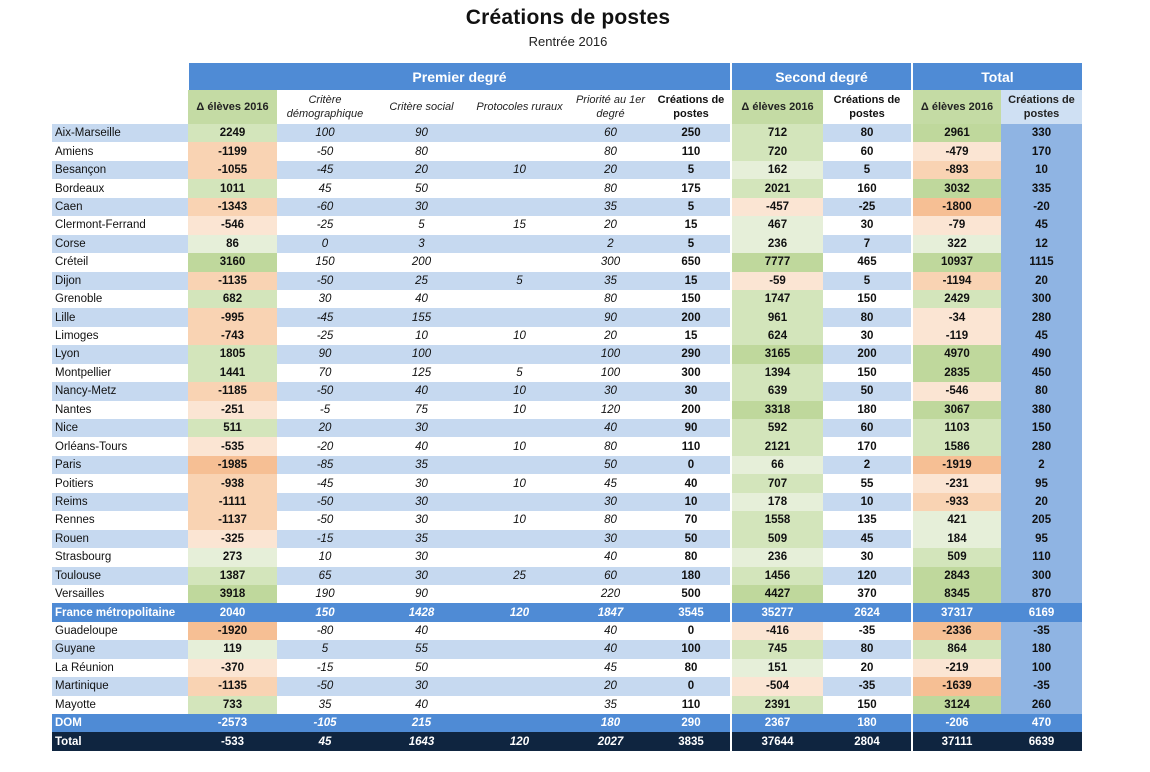 The height and width of the screenshot is (772, 1150). I want to click on cell-p2: -50, so click(325, 151).